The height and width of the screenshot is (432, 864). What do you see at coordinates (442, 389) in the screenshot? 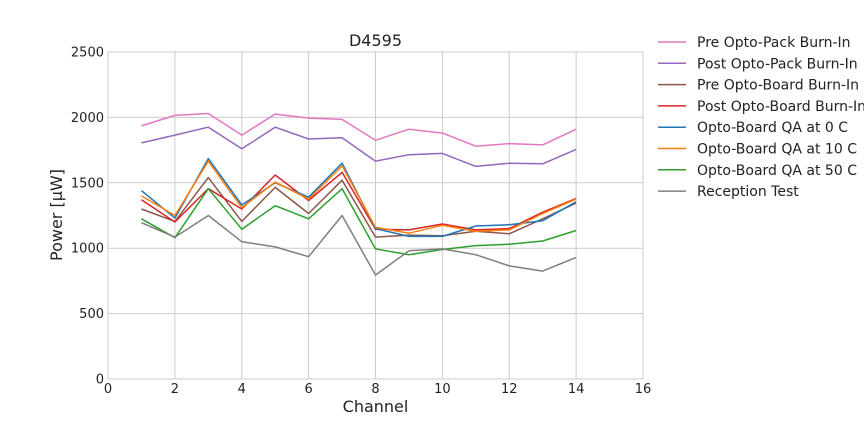
I see `x-tick-label: 10` at bounding box center [442, 389].